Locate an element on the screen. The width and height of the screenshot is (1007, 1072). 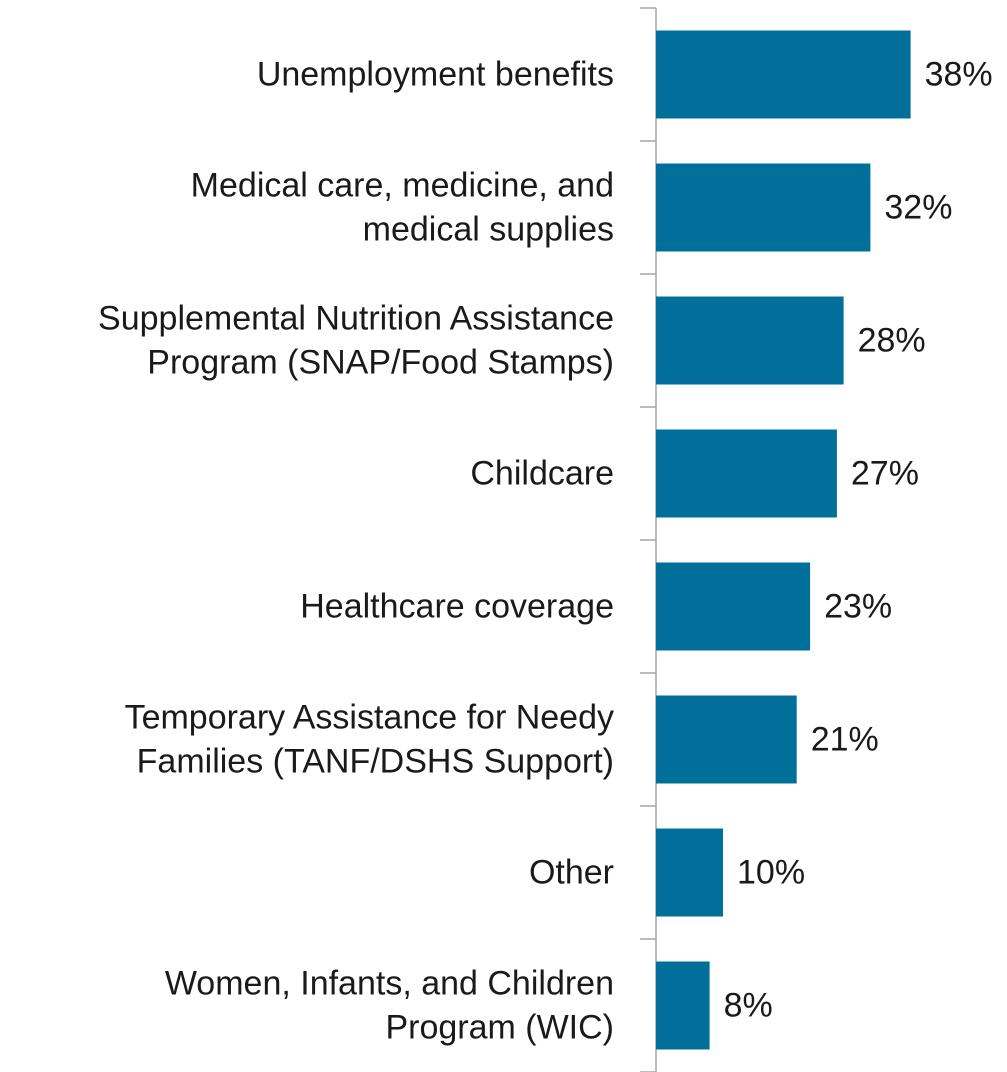
category-label-line: medical supplies is located at coordinates (488, 229).